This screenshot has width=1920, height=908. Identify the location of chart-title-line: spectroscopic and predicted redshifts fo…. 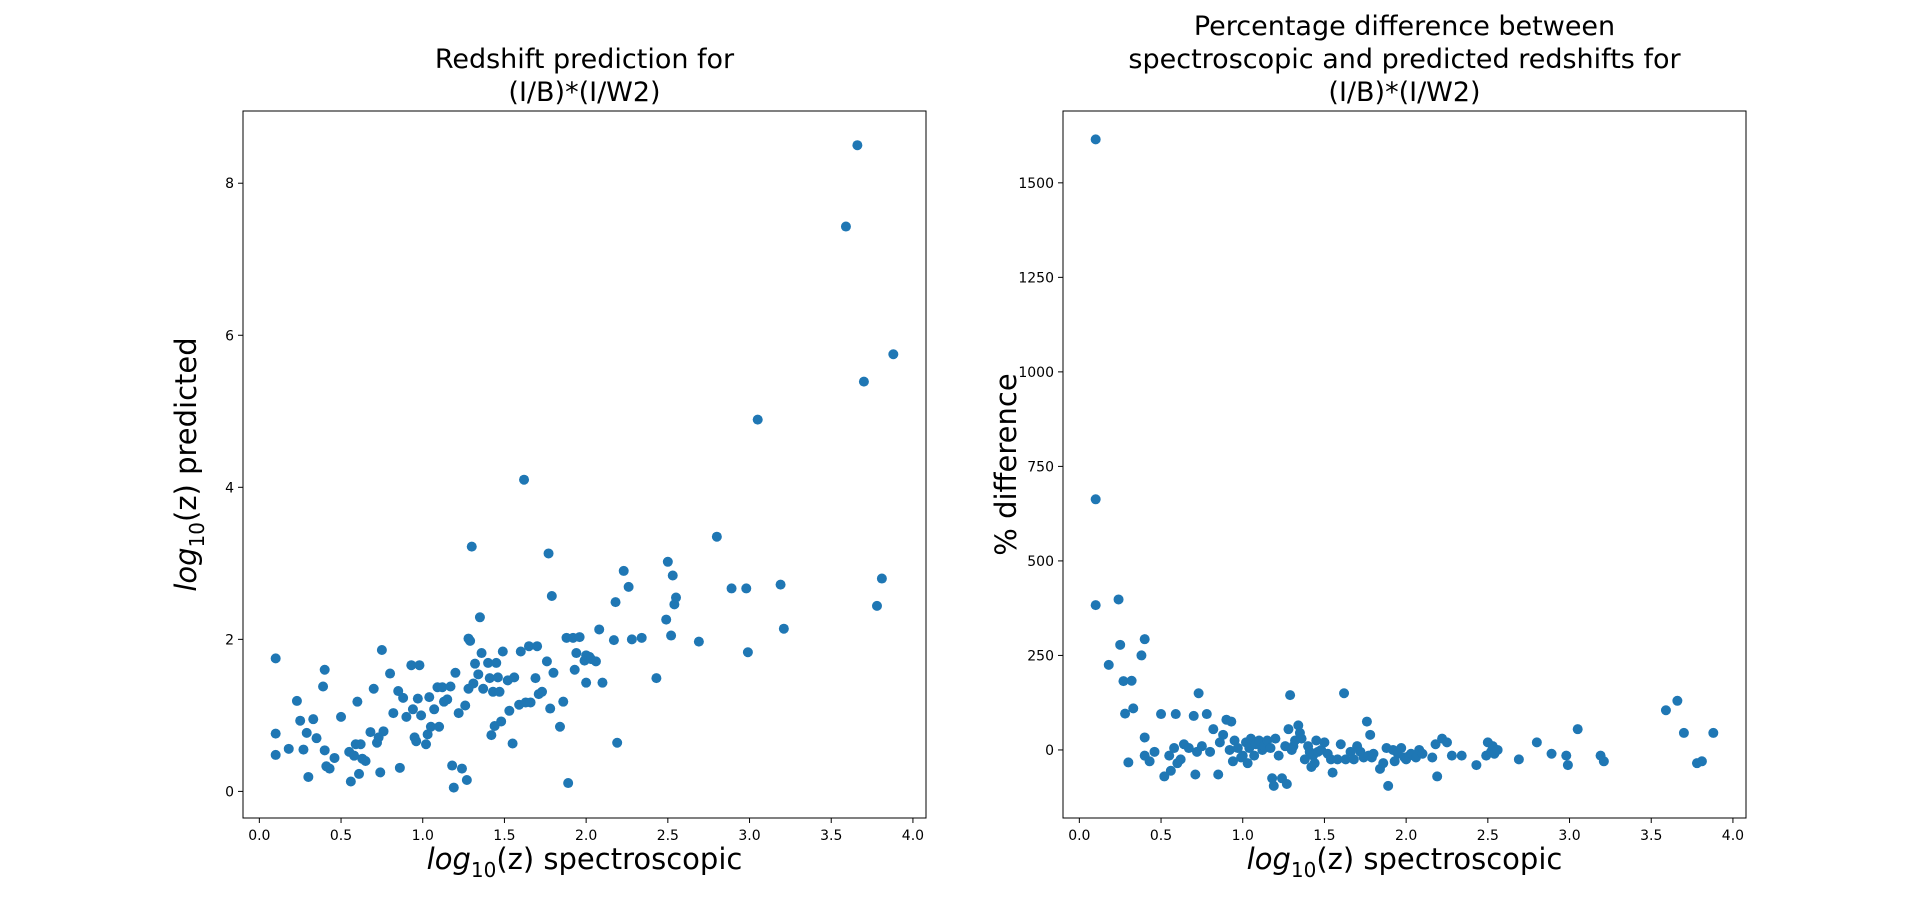
(1404, 59).